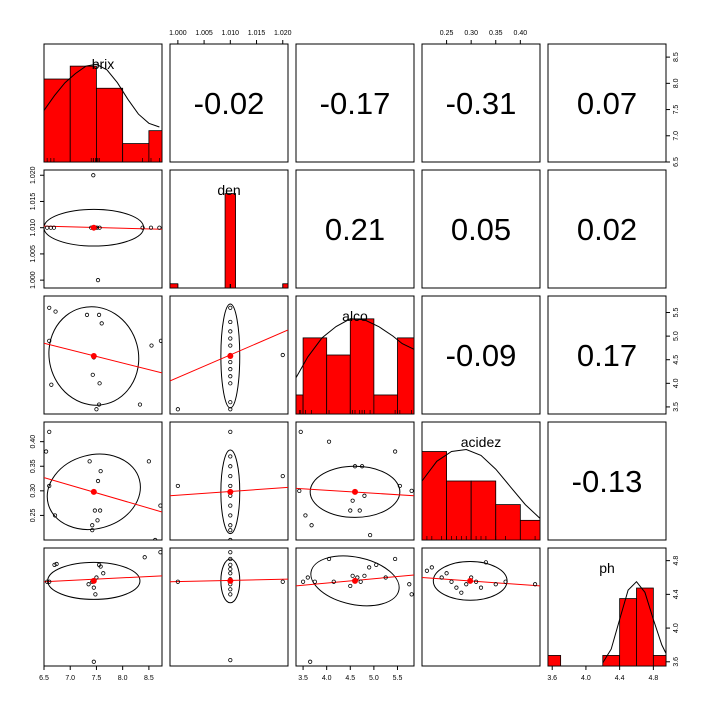  What do you see at coordinates (33, 254) in the screenshot?
I see `tick-label: 1.005` at bounding box center [33, 254].